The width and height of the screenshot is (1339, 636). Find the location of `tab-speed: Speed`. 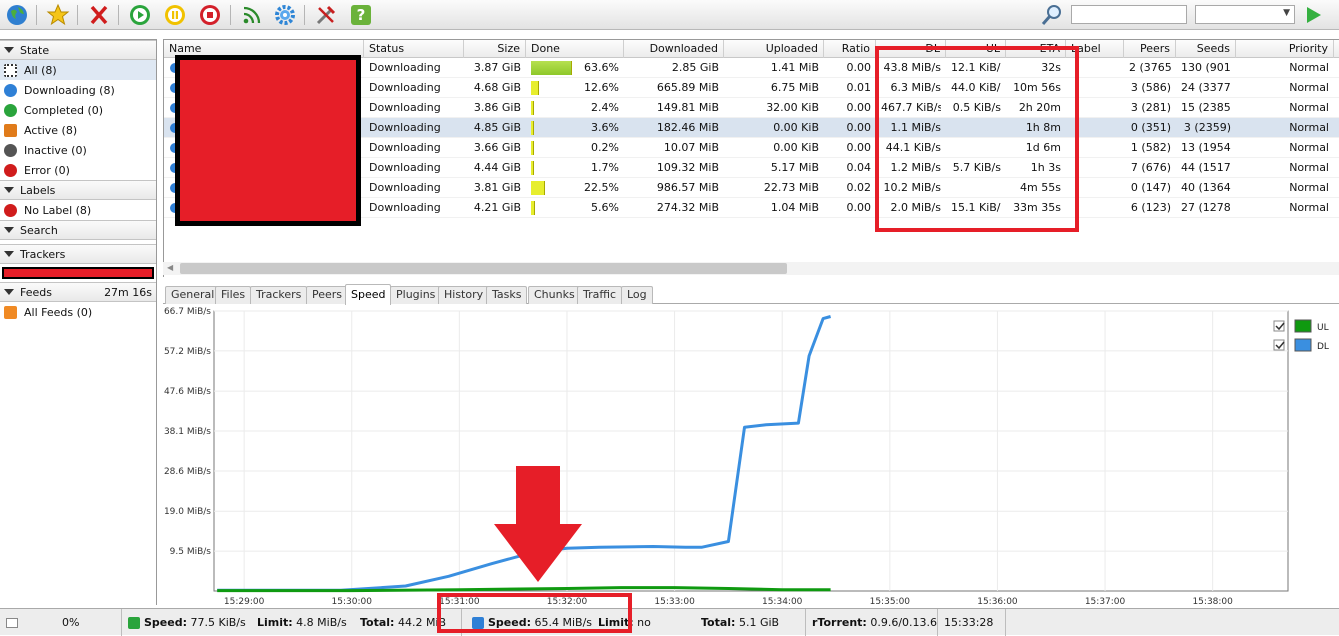

tab-speed: Speed is located at coordinates (368, 294).